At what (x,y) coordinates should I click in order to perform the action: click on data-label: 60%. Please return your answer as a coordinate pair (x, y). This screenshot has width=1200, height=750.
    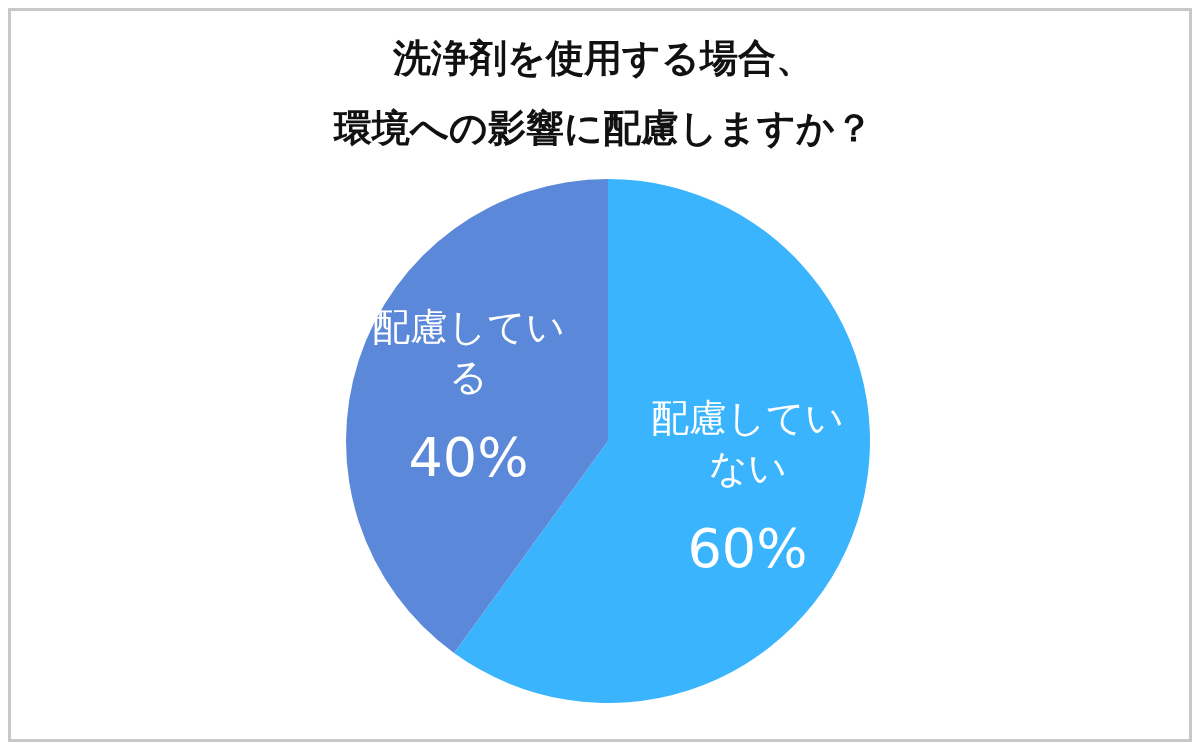
    Looking at the image, I should click on (747, 548).